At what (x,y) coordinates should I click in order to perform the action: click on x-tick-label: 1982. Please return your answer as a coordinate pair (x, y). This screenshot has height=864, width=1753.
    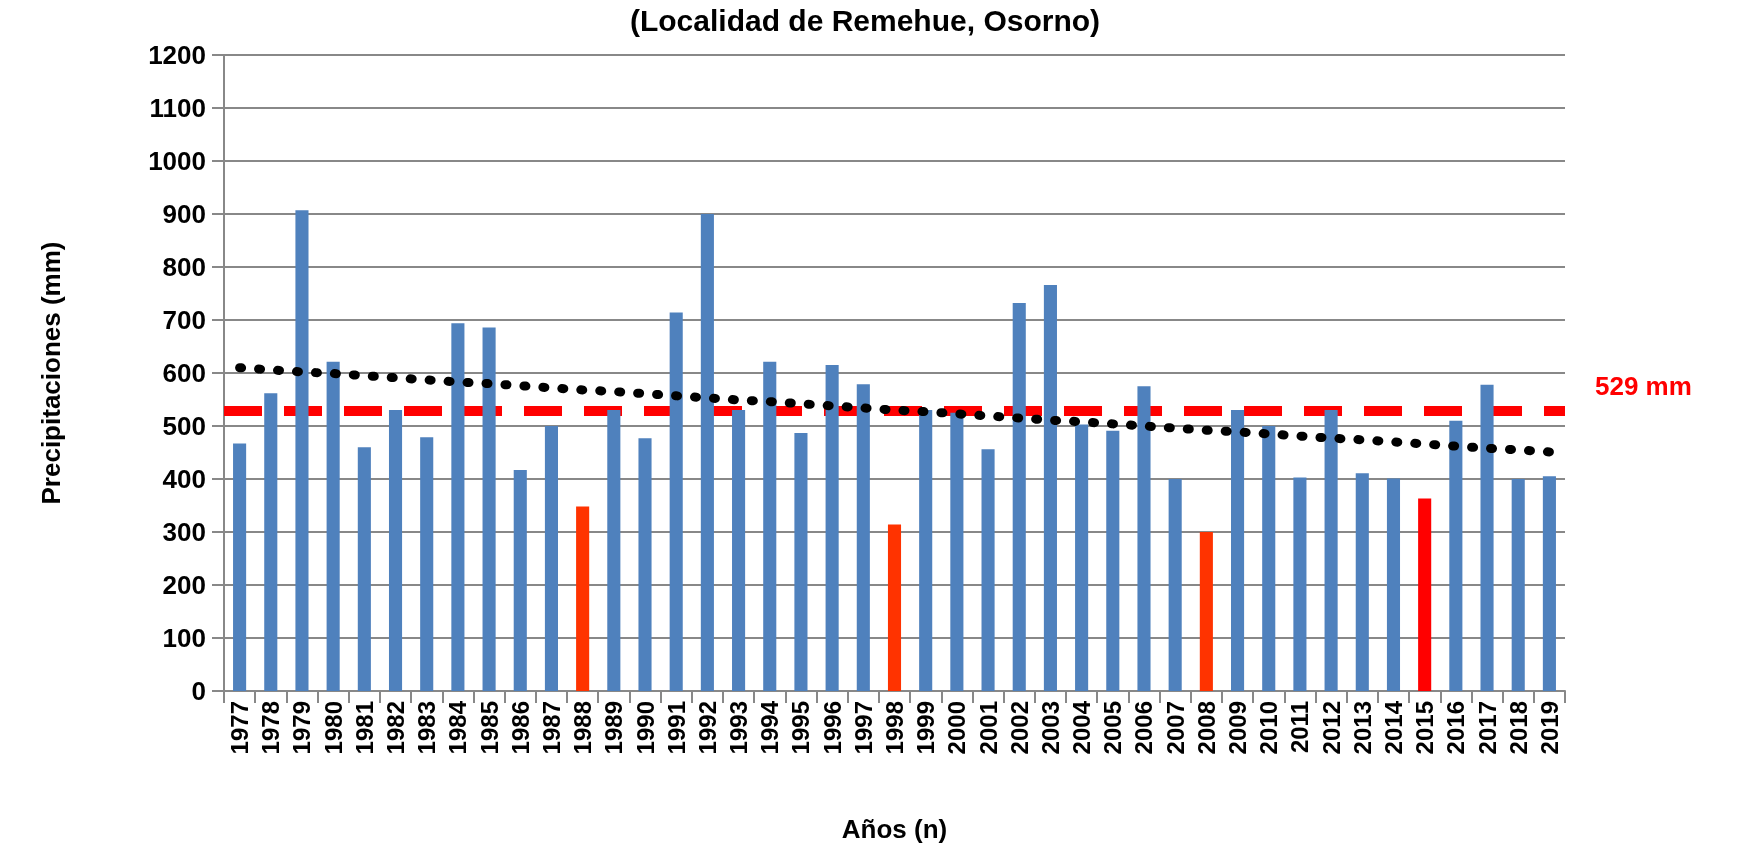
    Looking at the image, I should click on (396, 728).